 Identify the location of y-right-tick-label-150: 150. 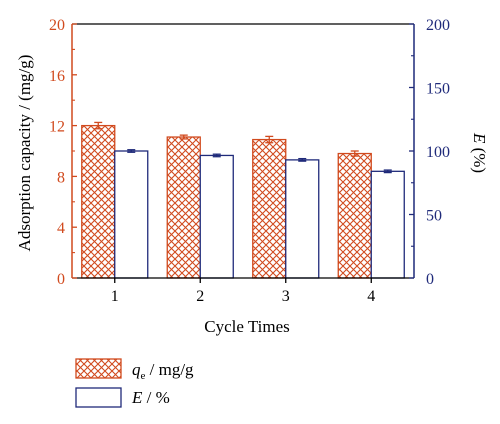
(438, 89).